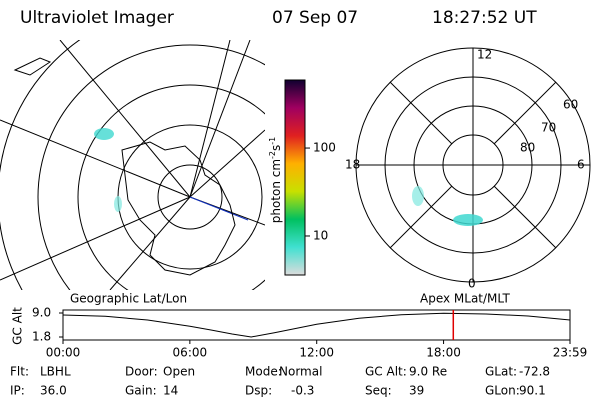 The height and width of the screenshot is (400, 600). Describe the element at coordinates (570, 353) in the screenshot. I see `x-tick-label: 23:59` at that location.